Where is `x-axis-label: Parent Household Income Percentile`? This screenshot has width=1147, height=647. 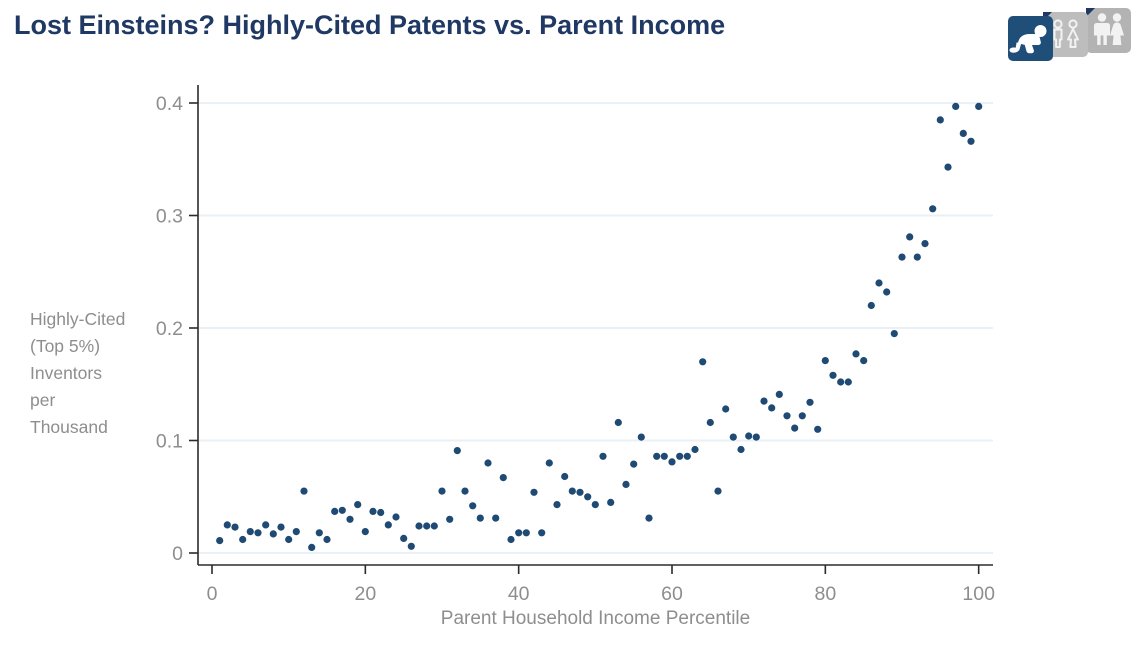 x-axis-label: Parent Household Income Percentile is located at coordinates (595, 618).